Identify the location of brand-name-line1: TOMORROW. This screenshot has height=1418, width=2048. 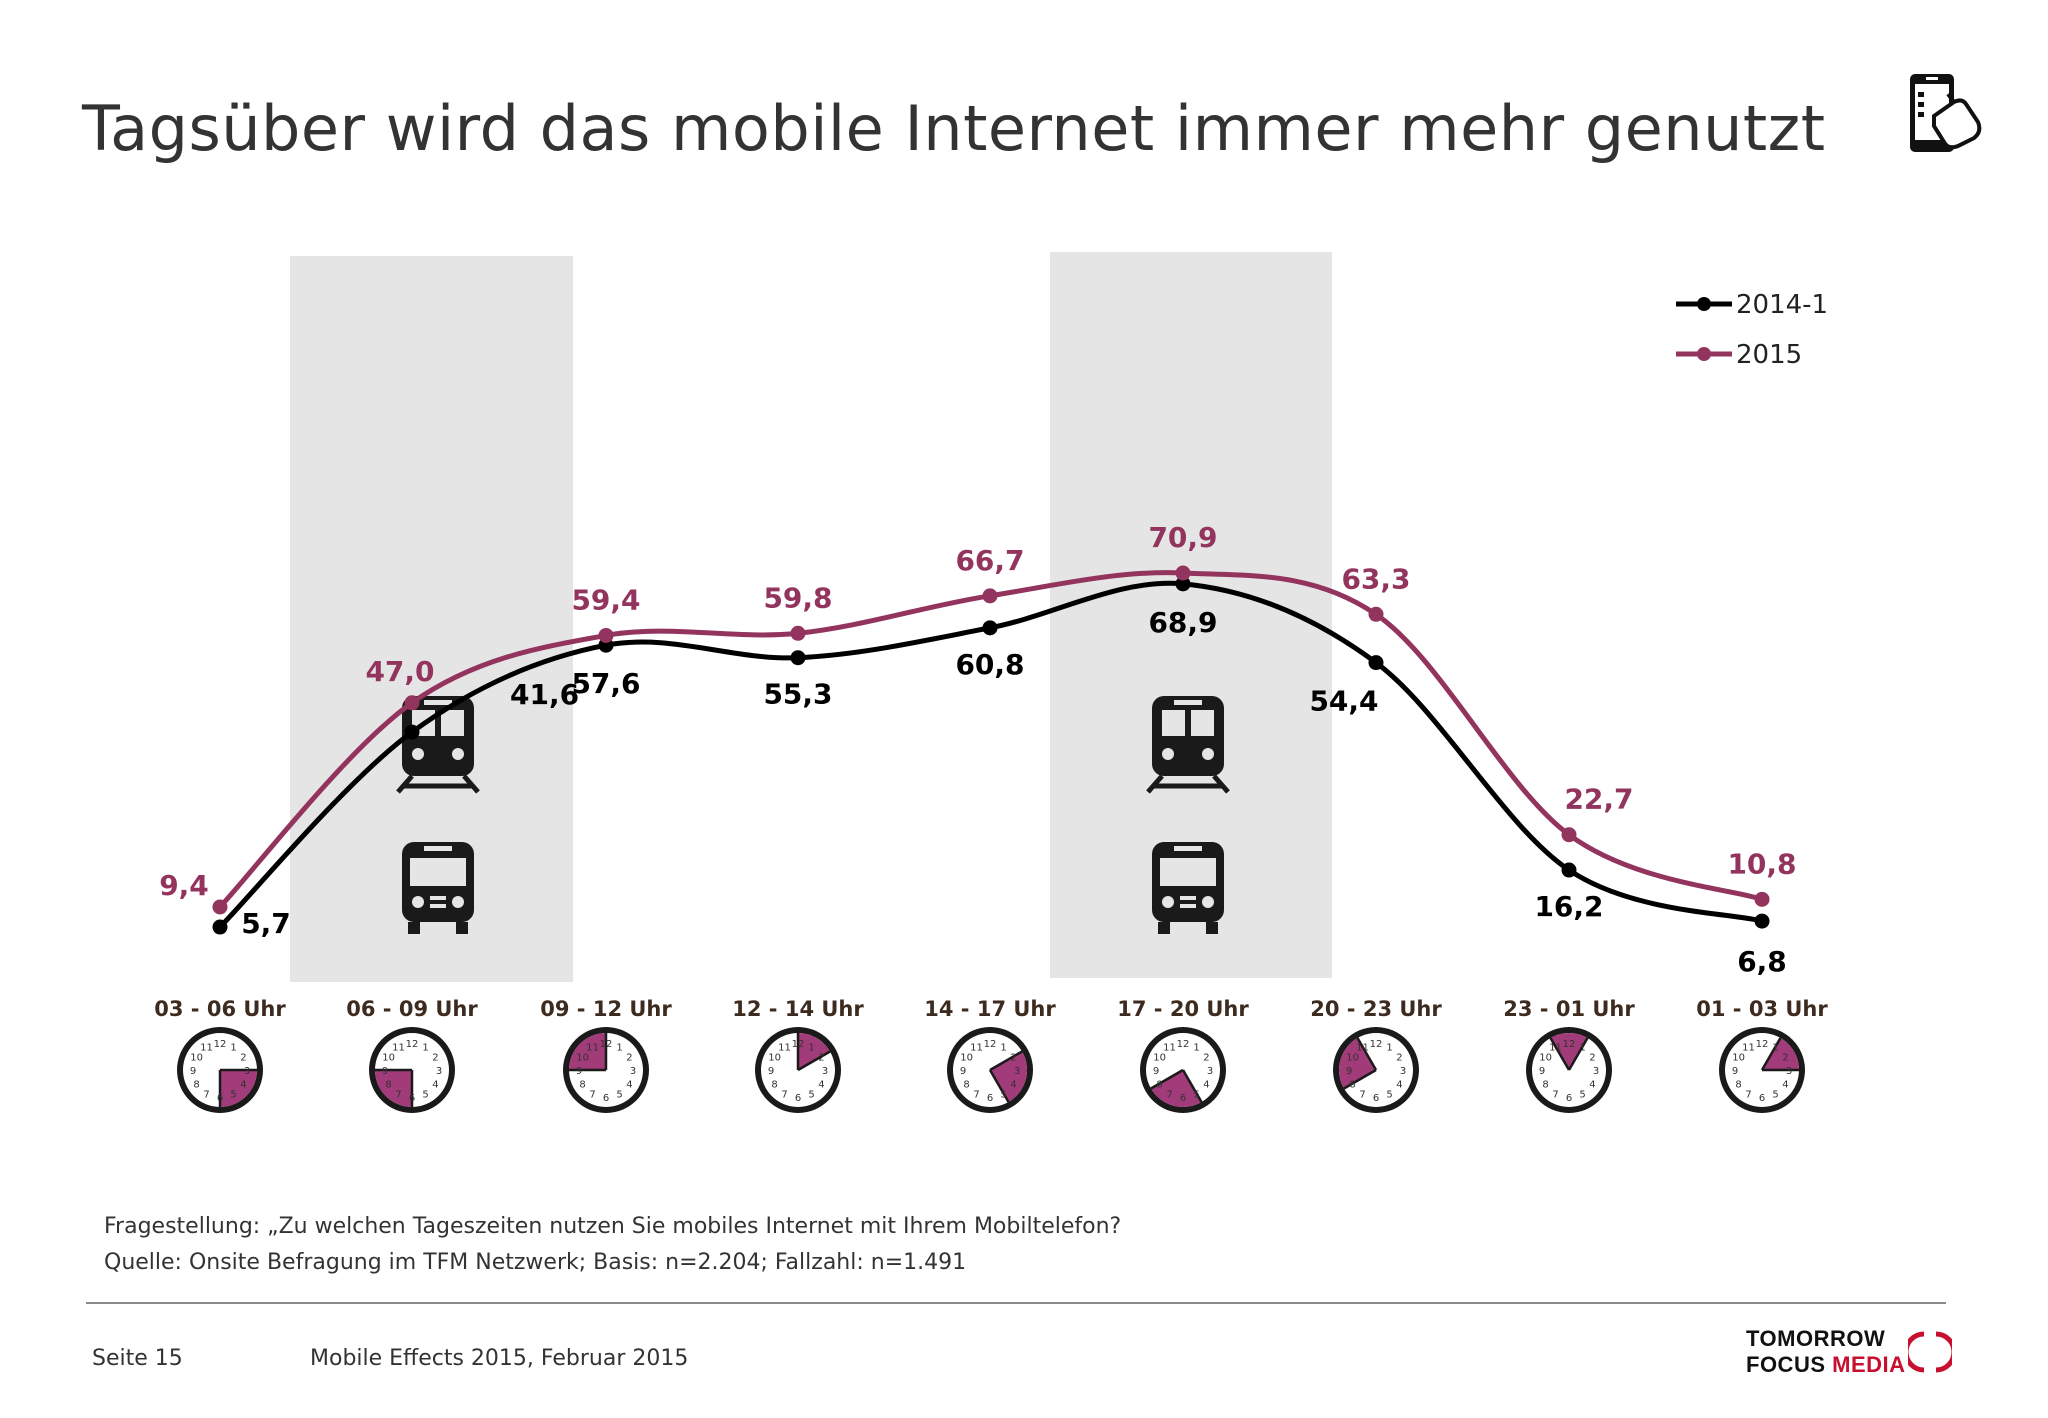
(1816, 1338).